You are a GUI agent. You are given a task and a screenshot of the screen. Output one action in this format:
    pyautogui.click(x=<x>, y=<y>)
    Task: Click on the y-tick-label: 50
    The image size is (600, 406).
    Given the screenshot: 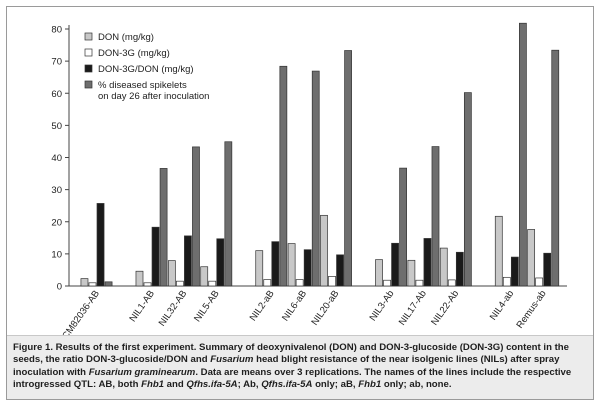 What is the action you would take?
    pyautogui.click(x=56, y=126)
    